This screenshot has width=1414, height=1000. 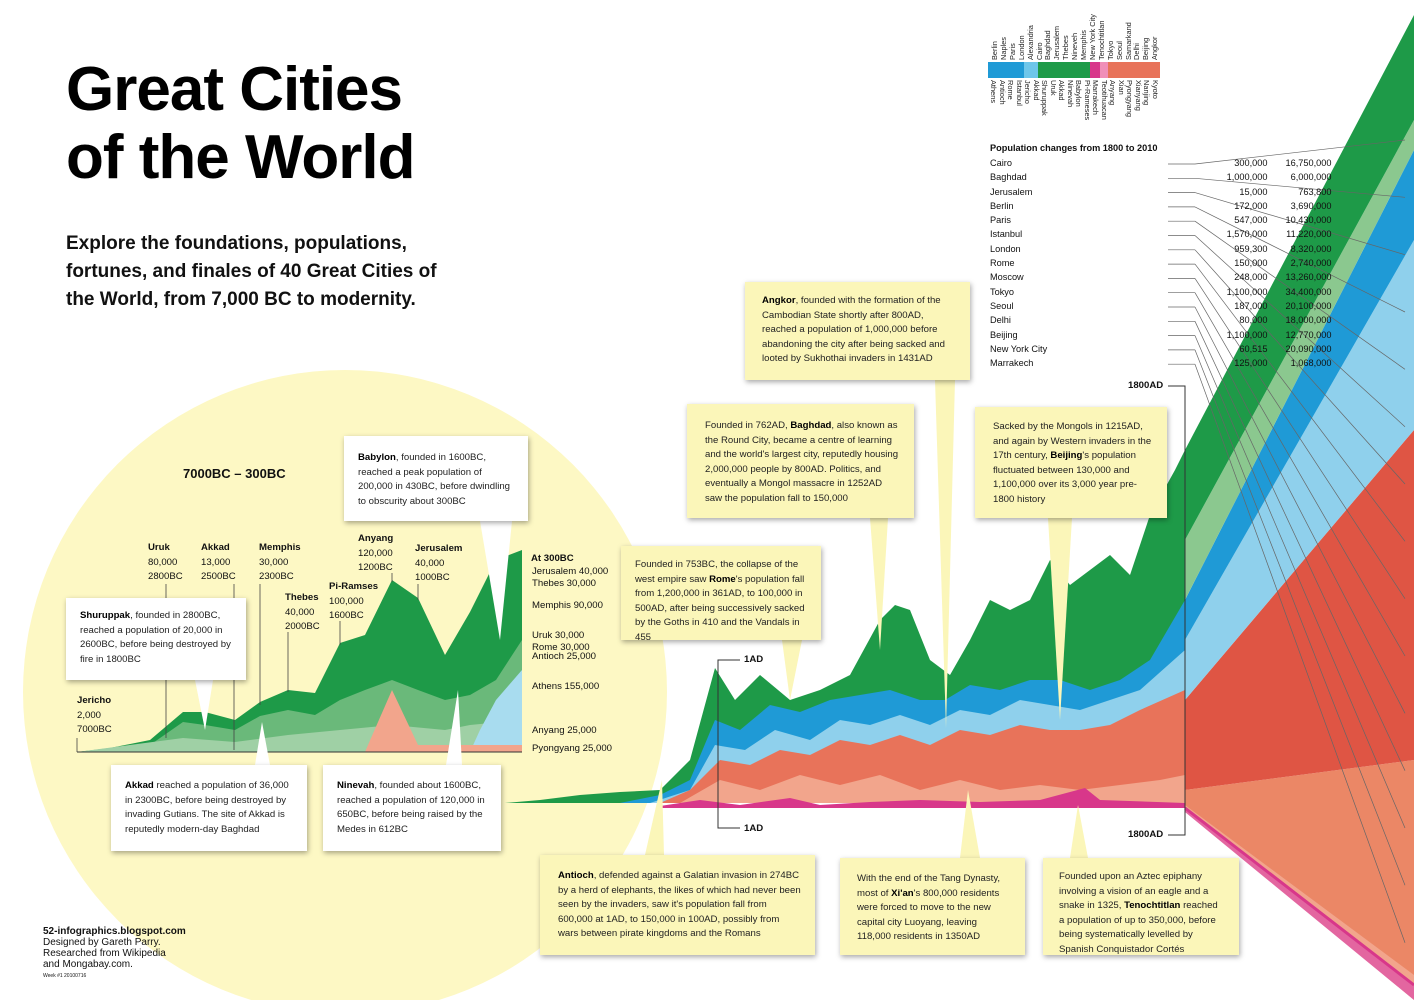 What do you see at coordinates (1000, 320) in the screenshot?
I see `population-cell-city: Delhi` at bounding box center [1000, 320].